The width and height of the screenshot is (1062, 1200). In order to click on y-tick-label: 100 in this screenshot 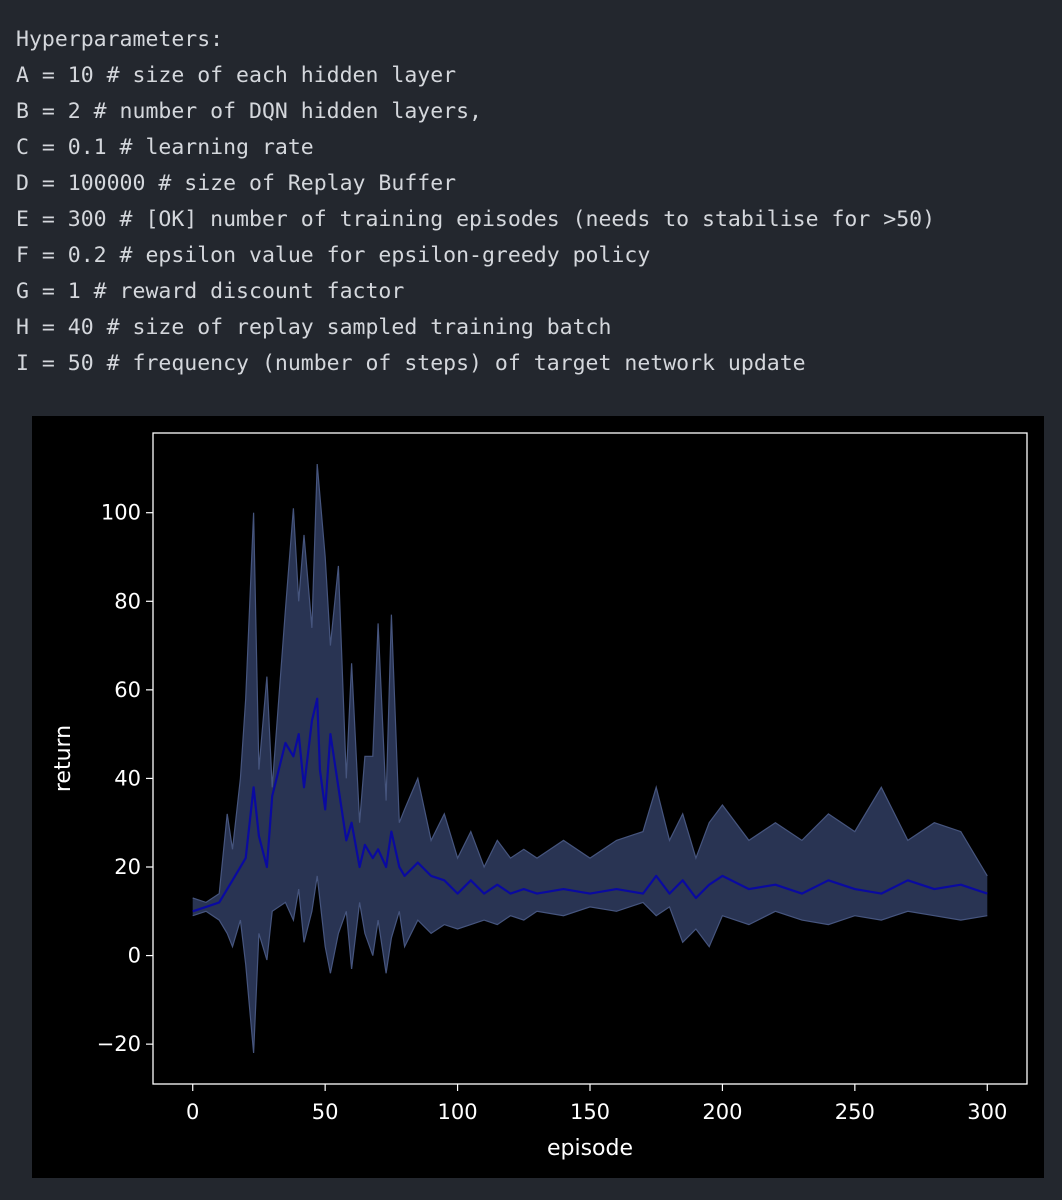, I will do `click(121, 513)`.